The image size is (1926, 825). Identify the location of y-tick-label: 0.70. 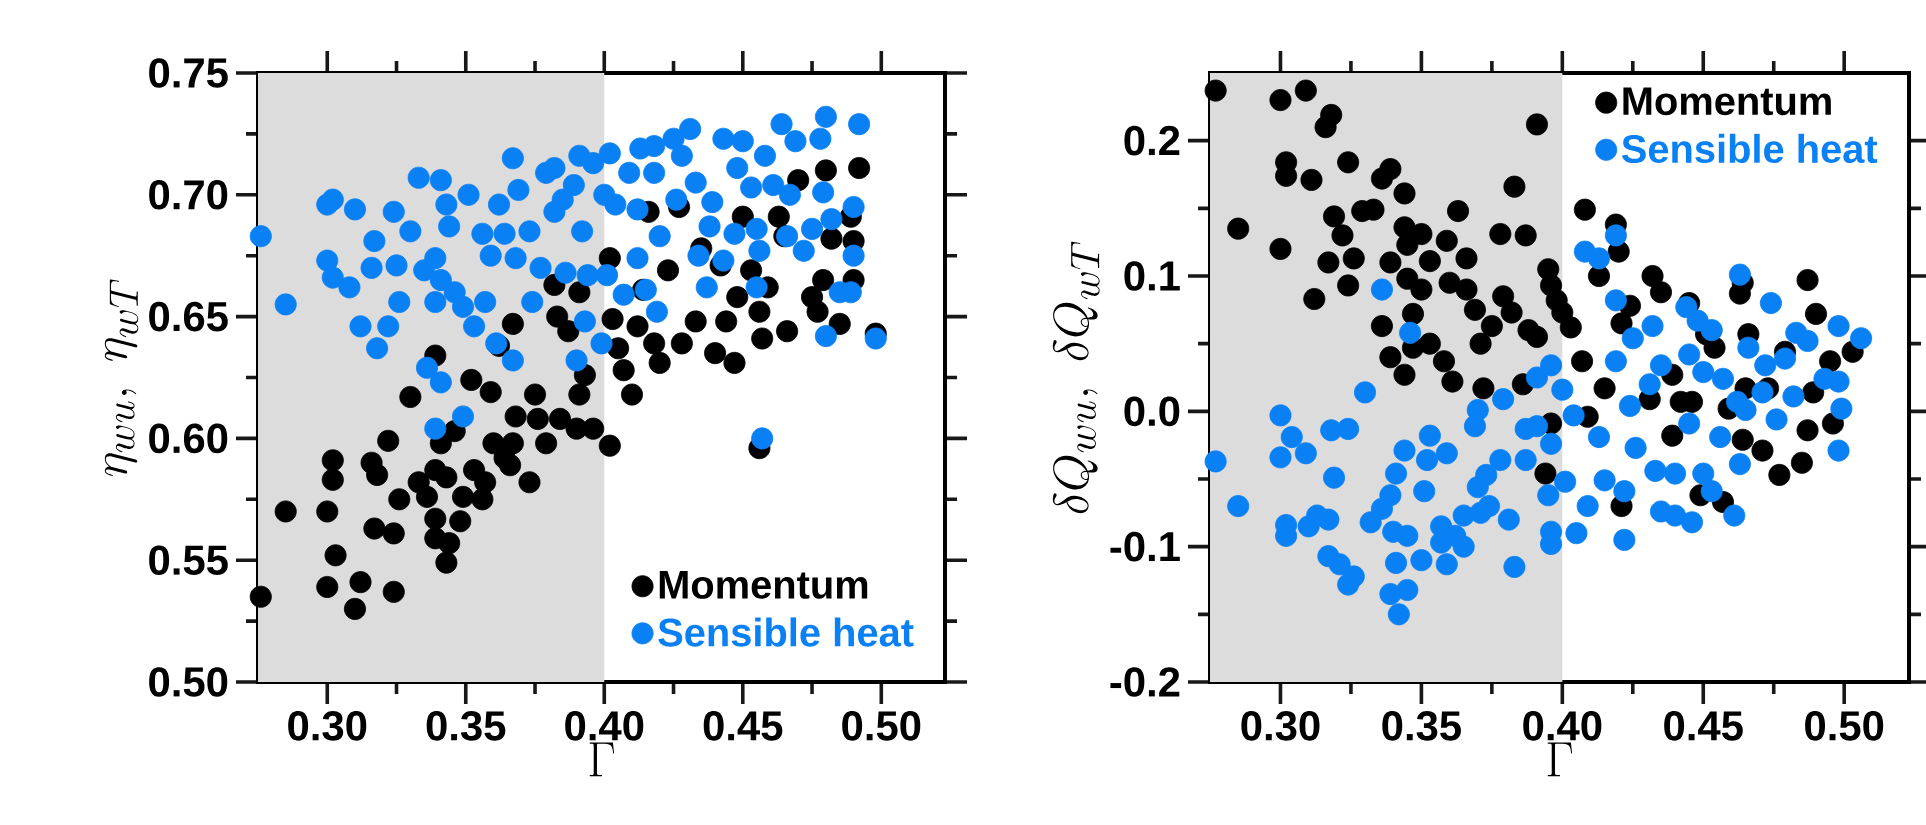
(188, 194).